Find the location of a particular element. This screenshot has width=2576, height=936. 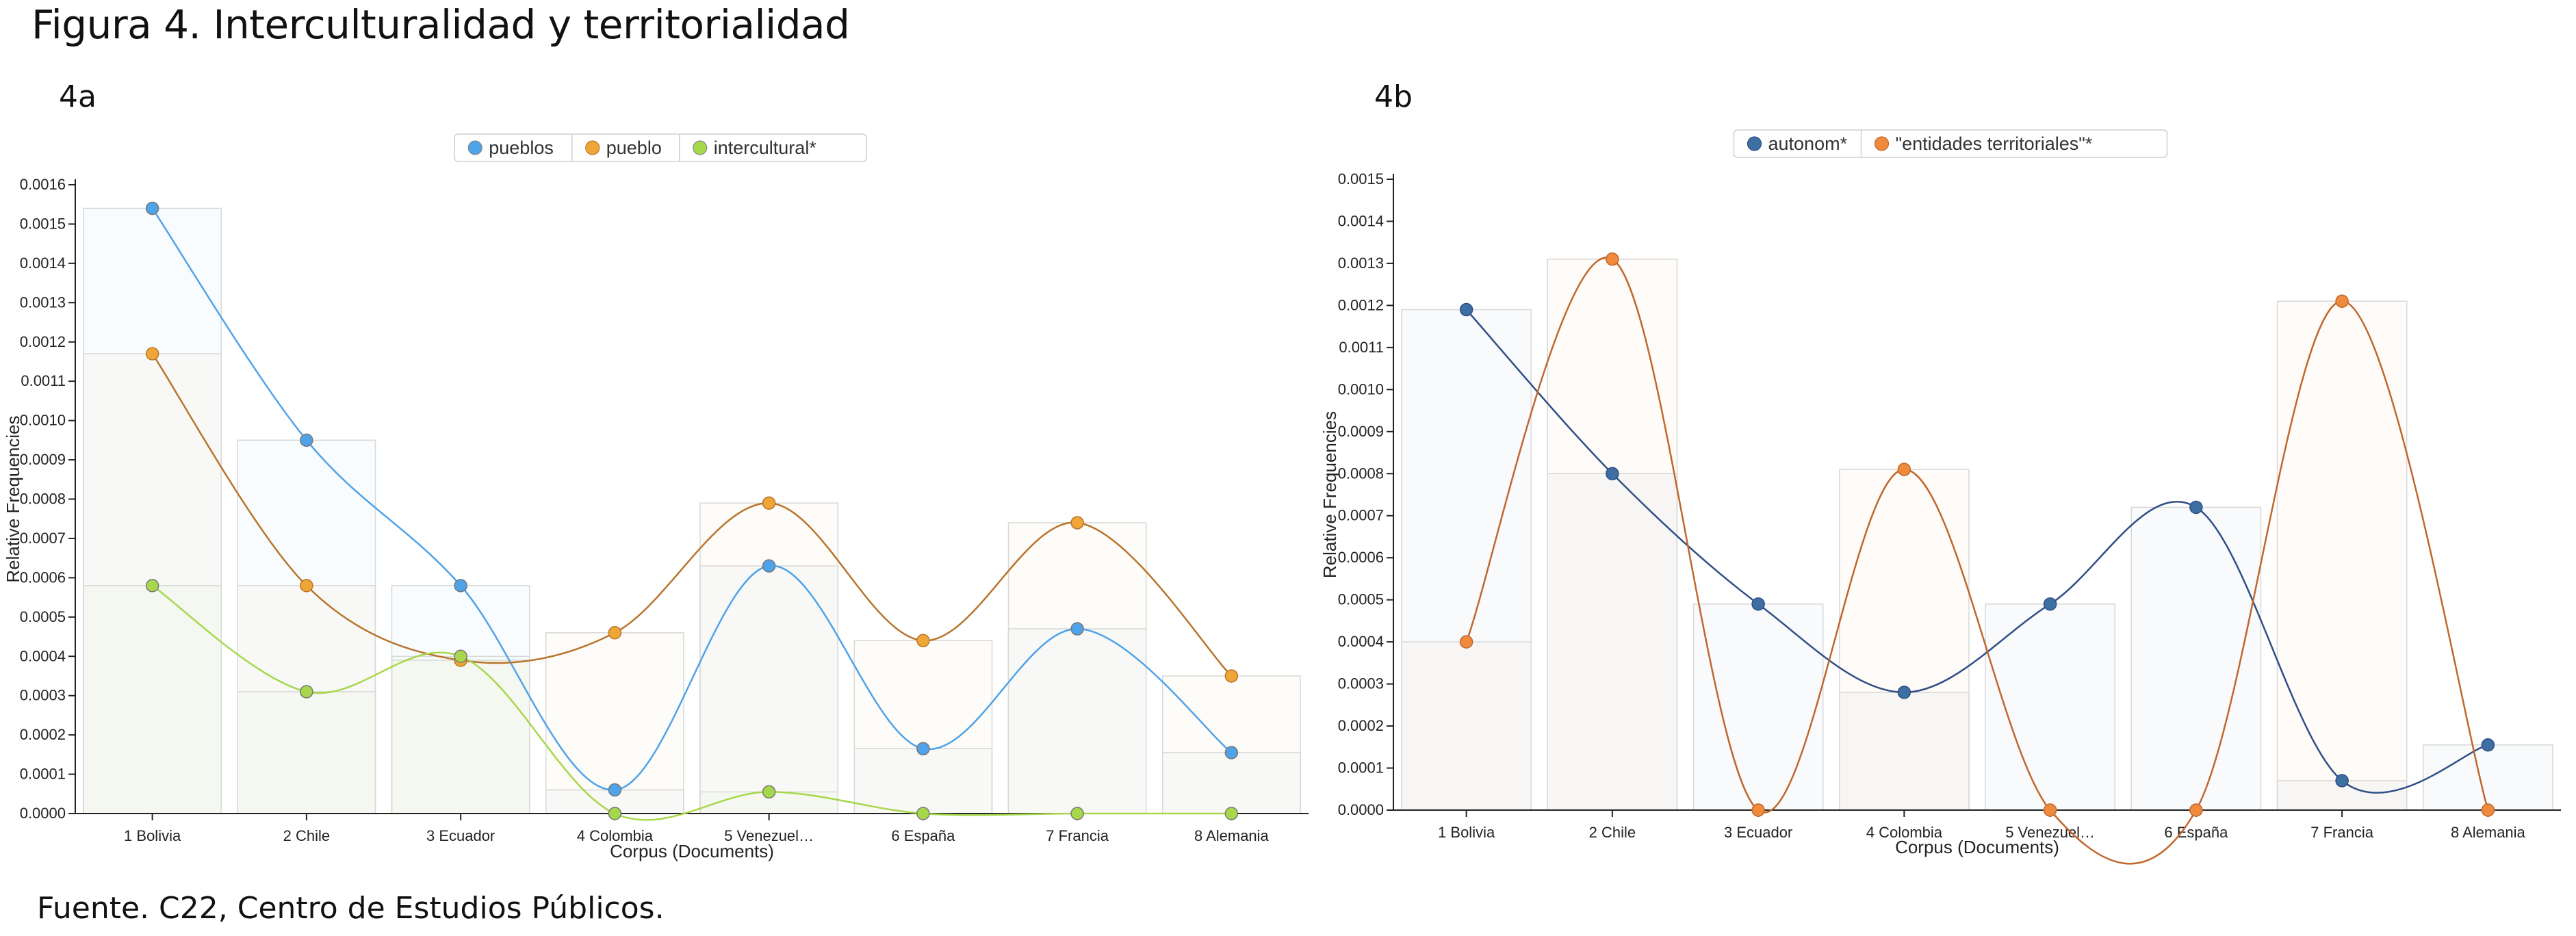

legend-item-autonom: autonom* is located at coordinates (1797, 143).